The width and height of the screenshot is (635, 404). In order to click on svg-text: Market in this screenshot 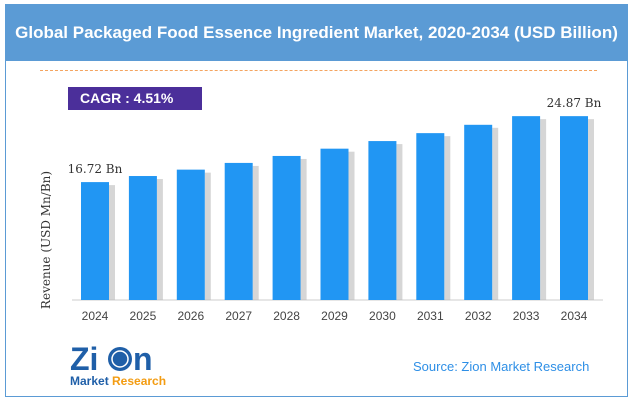, I will do `click(89, 381)`.